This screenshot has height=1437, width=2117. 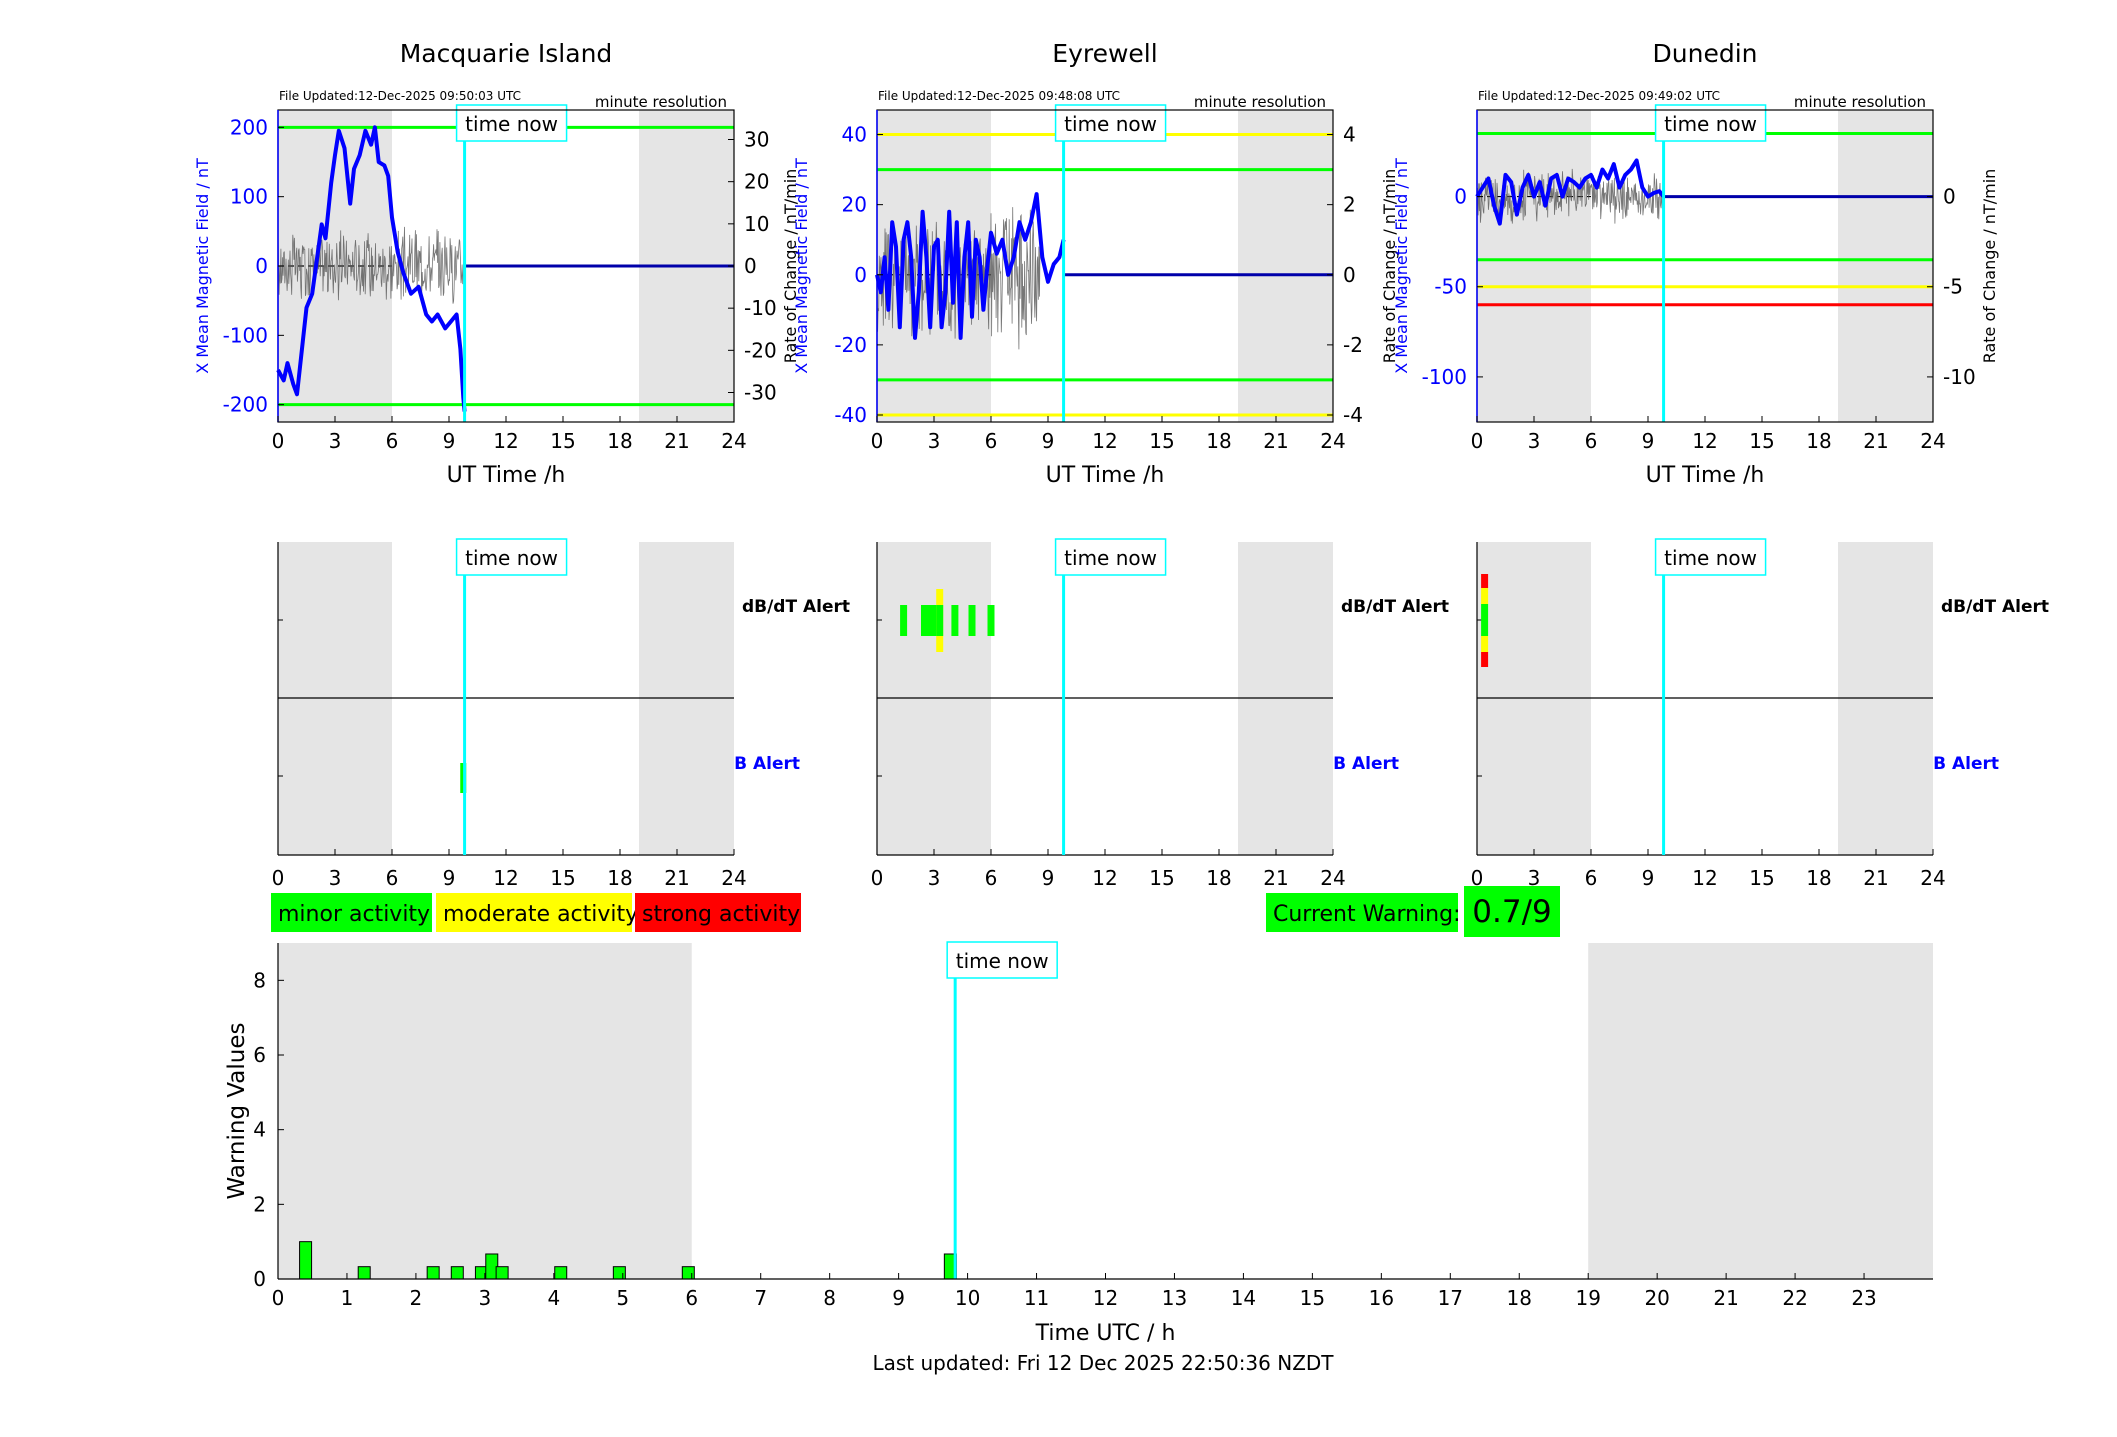 I want to click on x-tick-label: 6, so click(x=991, y=441).